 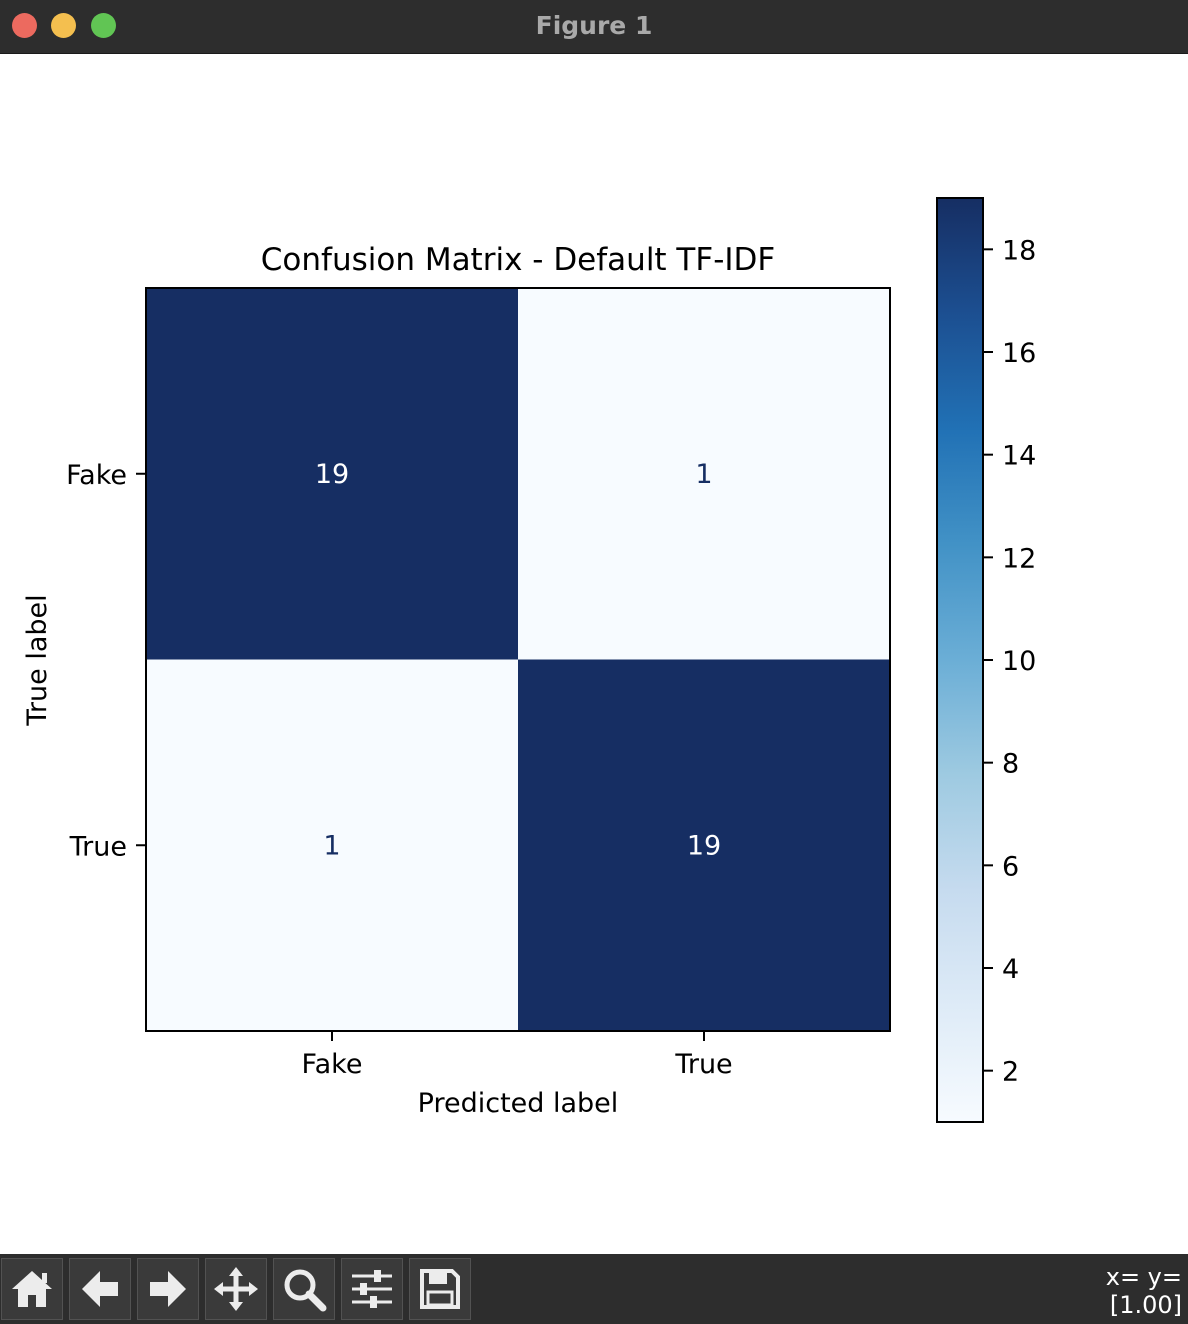 What do you see at coordinates (1010, 969) in the screenshot?
I see `colorbar-tick-label: 4` at bounding box center [1010, 969].